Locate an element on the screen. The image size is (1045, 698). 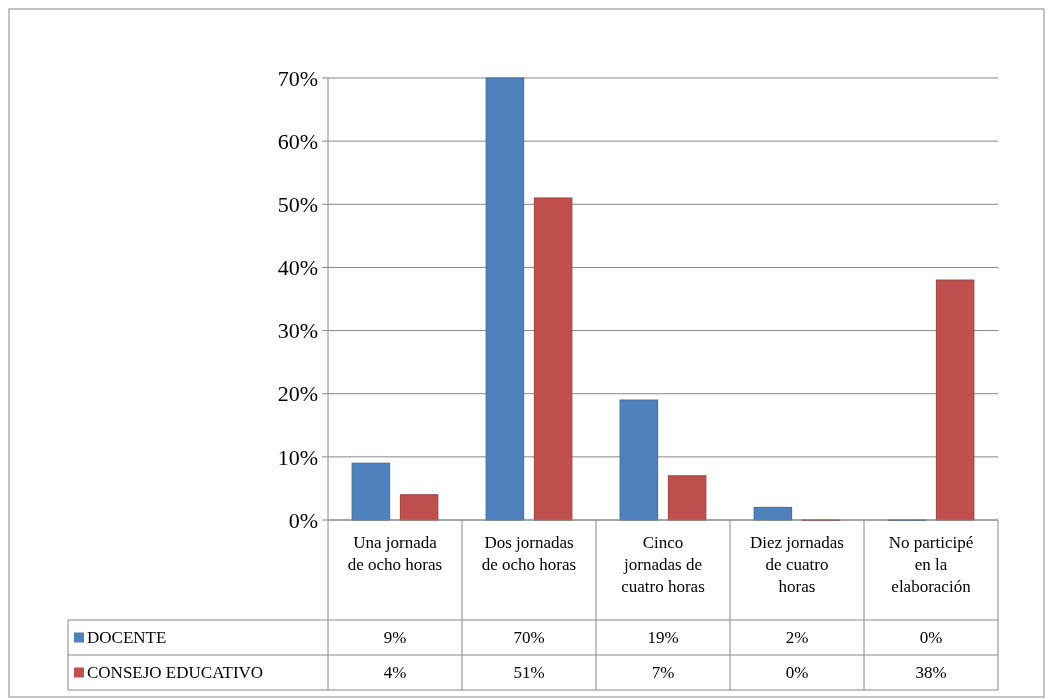
legend-label: CONSEJO EDUCATIVO is located at coordinates (175, 673).